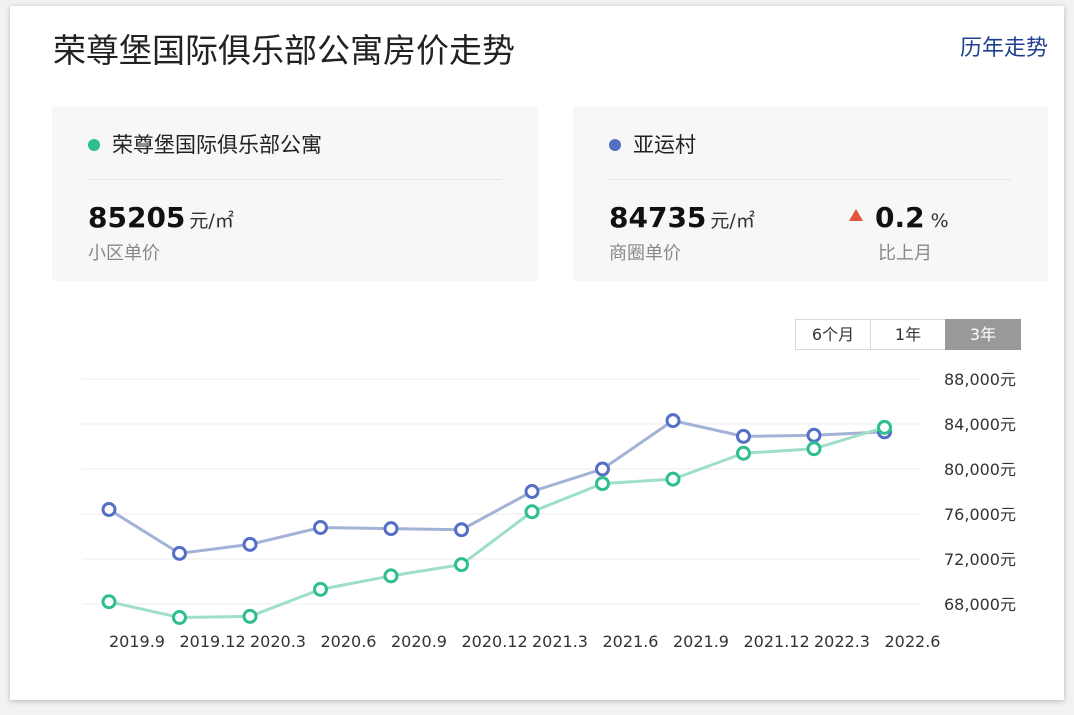  What do you see at coordinates (701, 641) in the screenshot?
I see `x-tick-label: 2021.9` at bounding box center [701, 641].